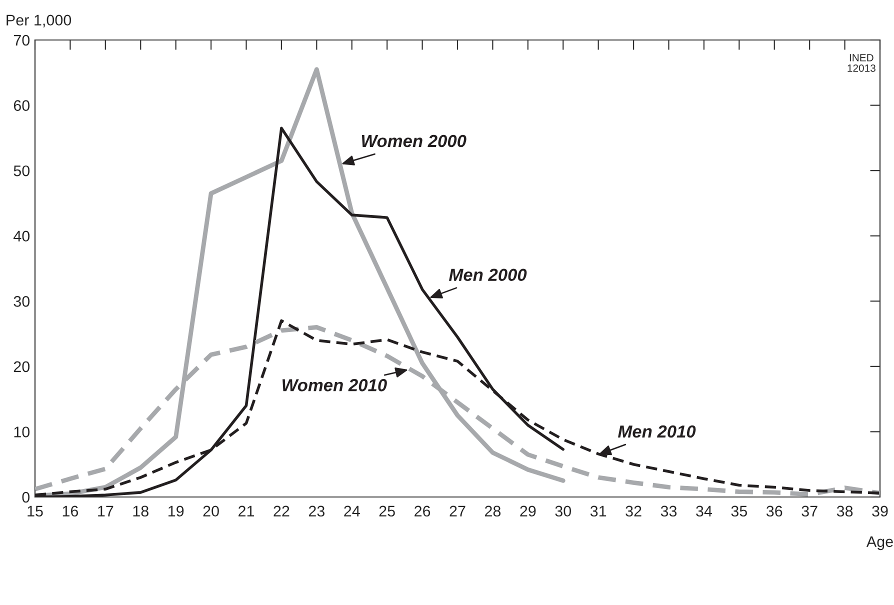 The height and width of the screenshot is (605, 894). I want to click on y-tick-label: 0, so click(26, 497).